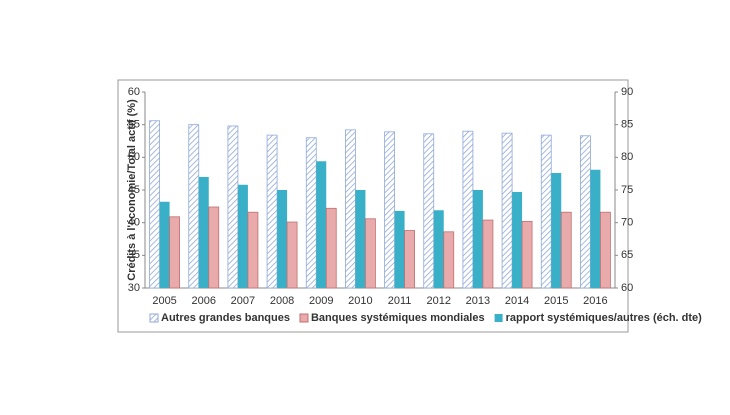 The width and height of the screenshot is (730, 415). I want to click on y2-tick-label: 70, so click(627, 223).